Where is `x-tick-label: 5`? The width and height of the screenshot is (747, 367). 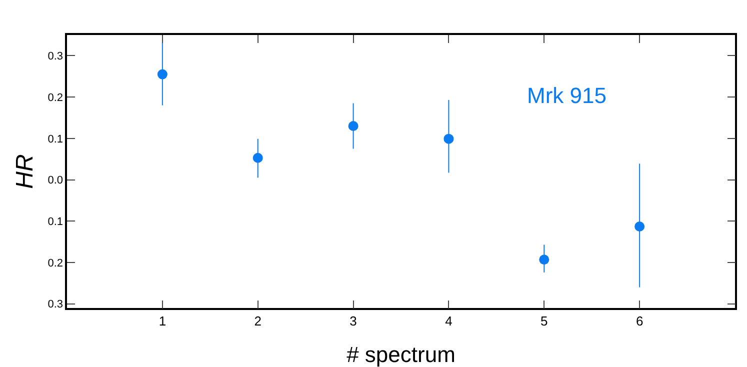
x-tick-label: 5 is located at coordinates (544, 320).